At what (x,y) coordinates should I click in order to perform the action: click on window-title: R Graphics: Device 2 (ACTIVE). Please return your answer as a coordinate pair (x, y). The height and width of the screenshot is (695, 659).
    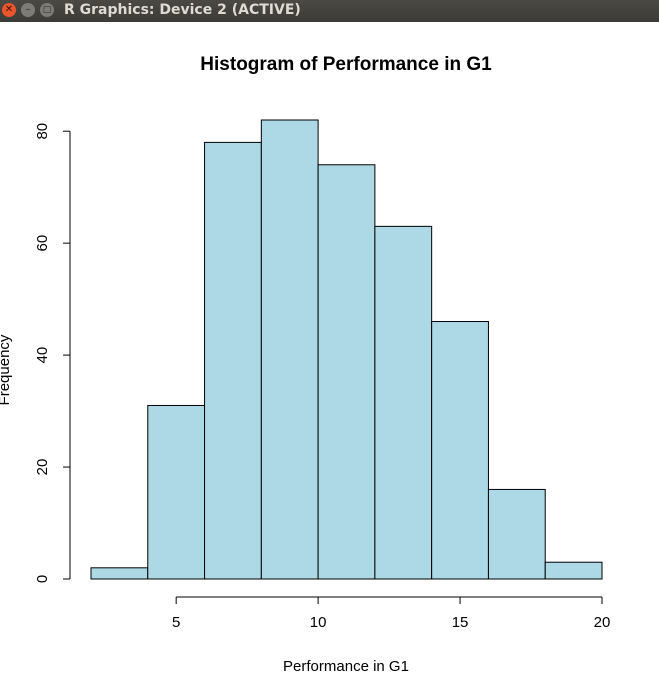
    Looking at the image, I should click on (182, 10).